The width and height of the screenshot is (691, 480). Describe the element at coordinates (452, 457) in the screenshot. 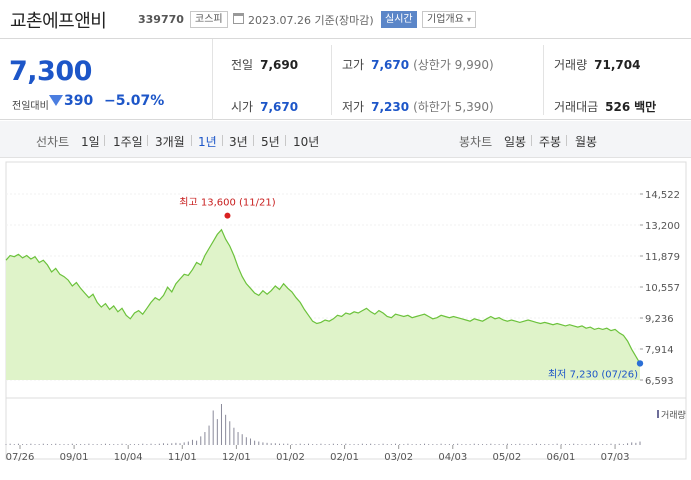

I see `x-tick-label: 04/03` at that location.